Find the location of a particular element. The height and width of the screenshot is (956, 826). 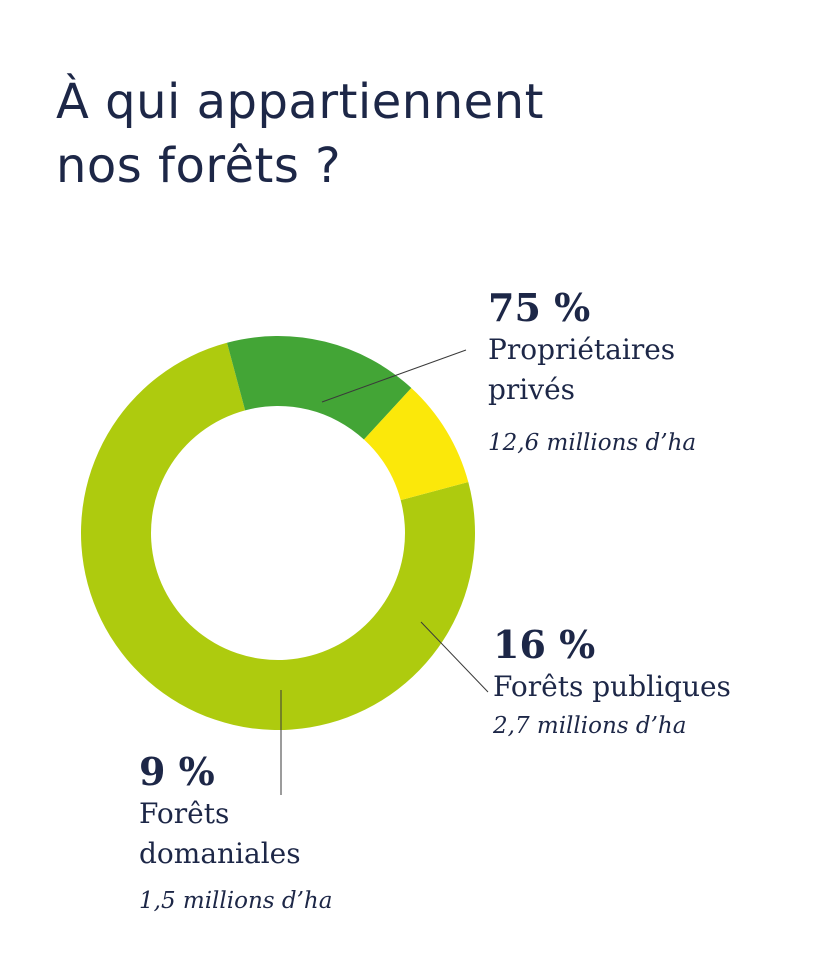

donut-slice-domaniales is located at coordinates (416, 444).